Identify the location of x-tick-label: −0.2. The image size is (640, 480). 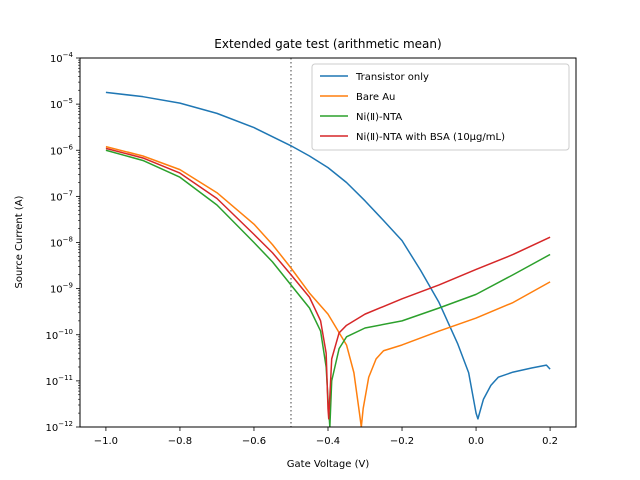
(402, 441).